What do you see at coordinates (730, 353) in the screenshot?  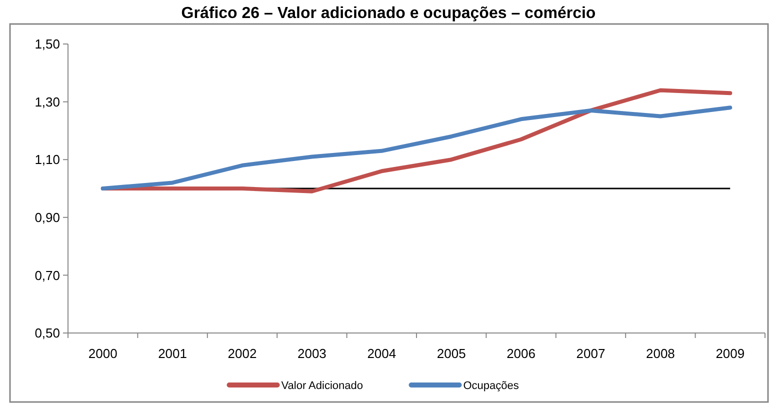 I see `x-tick-label: 2009` at bounding box center [730, 353].